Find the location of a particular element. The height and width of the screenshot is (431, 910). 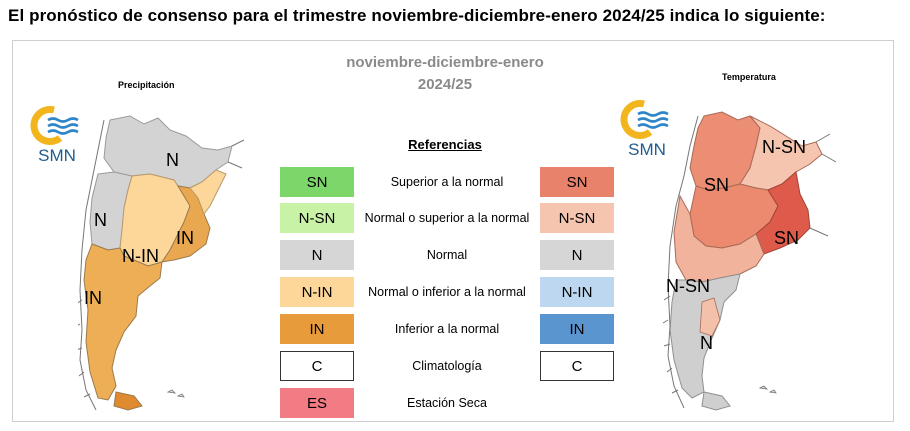

temp-label-n-sn-northeast: N-SN is located at coordinates (784, 147).